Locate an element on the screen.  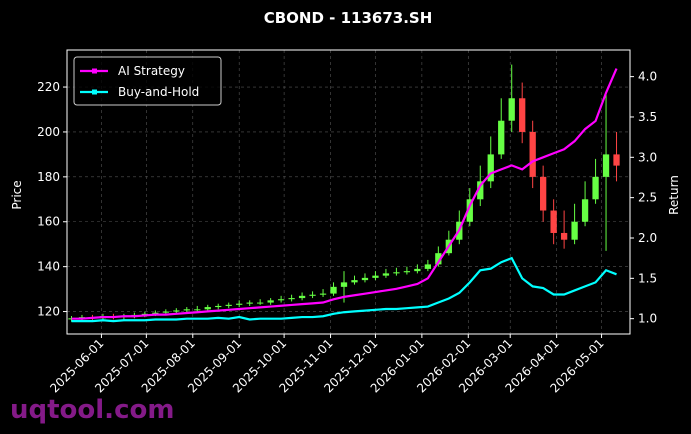
y2-tick-label: 1.5 is located at coordinates (647, 278).